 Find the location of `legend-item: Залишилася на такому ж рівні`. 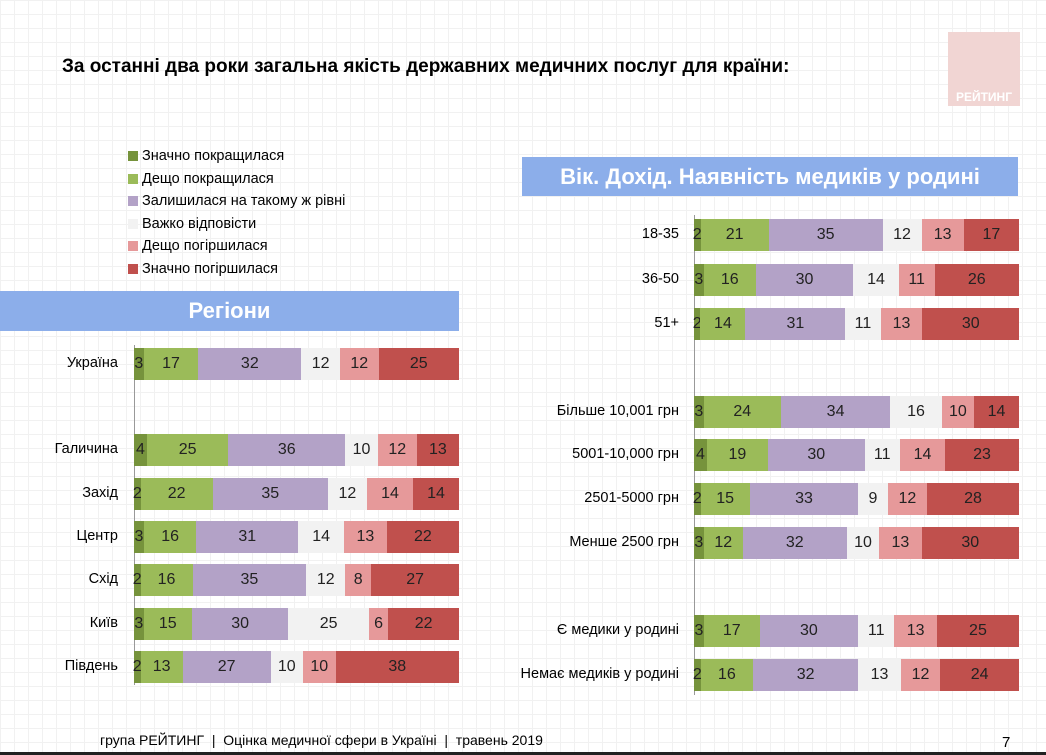

legend-item: Залишилася на такому ж рівні is located at coordinates (236, 201).